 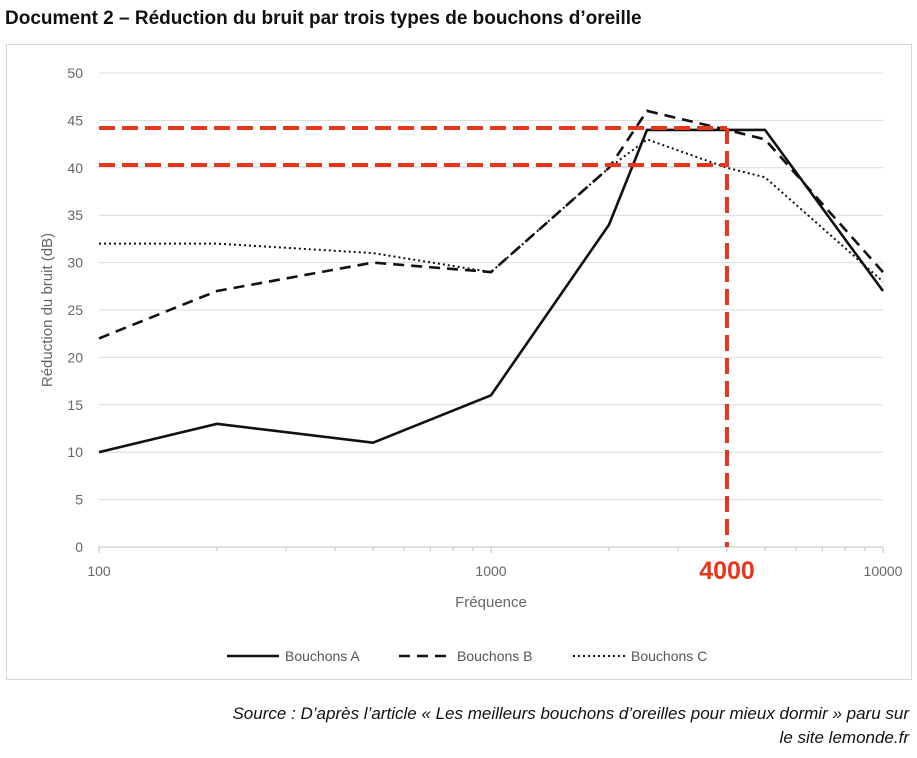 What do you see at coordinates (490, 571) in the screenshot?
I see `x-tick-label: 1000` at bounding box center [490, 571].